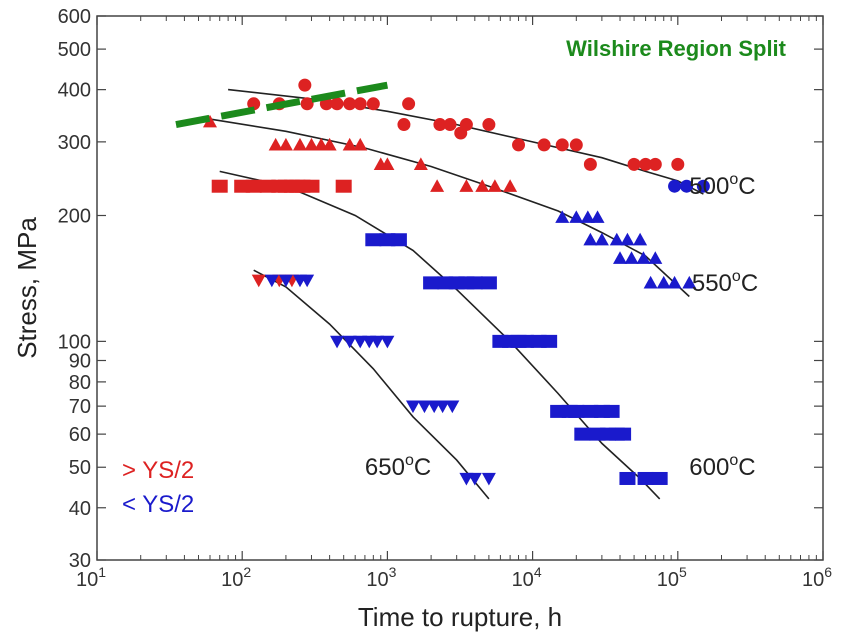 Image resolution: width=842 pixels, height=635 pixels. I want to click on y-tick-label: 400, so click(74, 91).